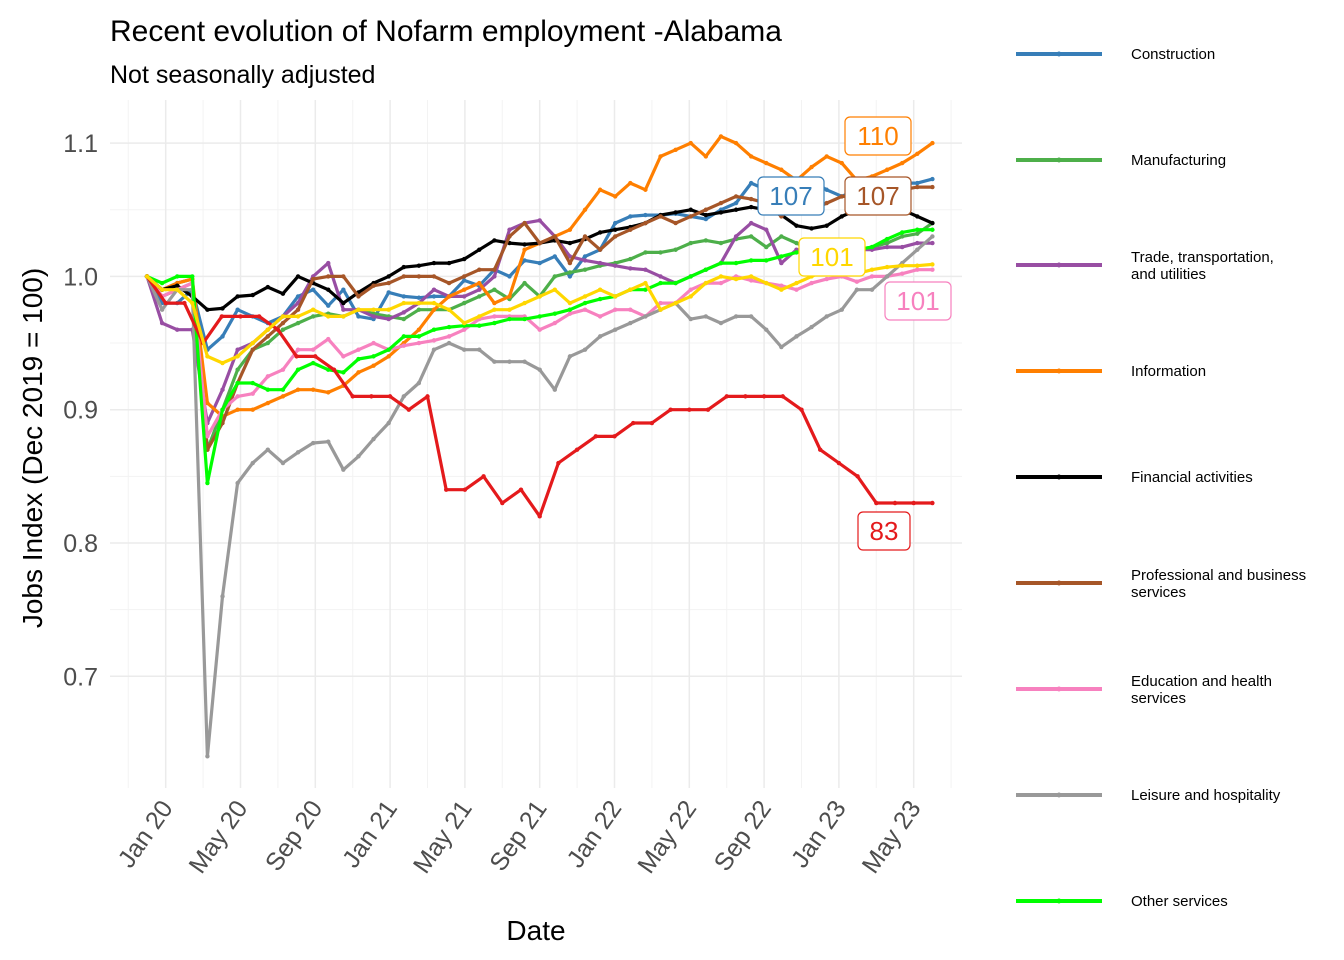 The width and height of the screenshot is (1344, 960). Describe the element at coordinates (370, 834) in the screenshot. I see `x-tick-label: Jan 21` at that location.